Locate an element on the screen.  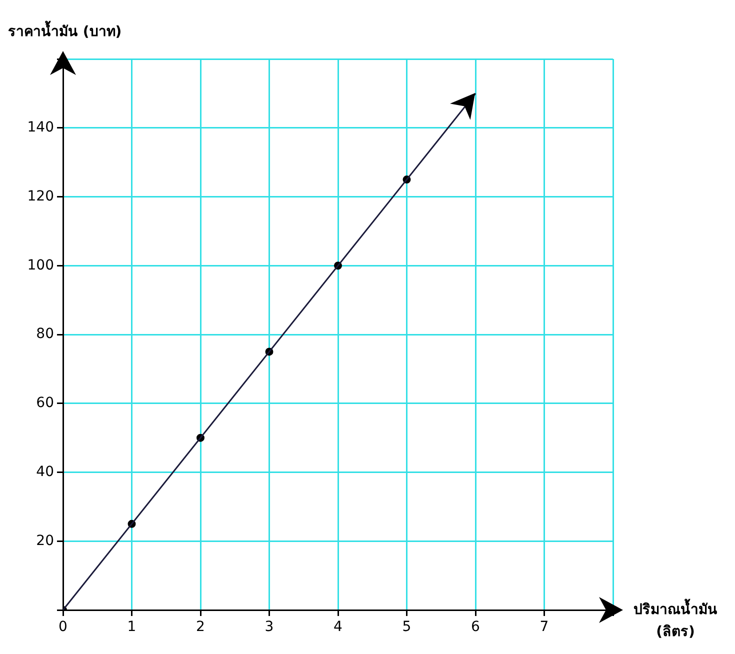
x-tick-label: 5 is located at coordinates (407, 627).